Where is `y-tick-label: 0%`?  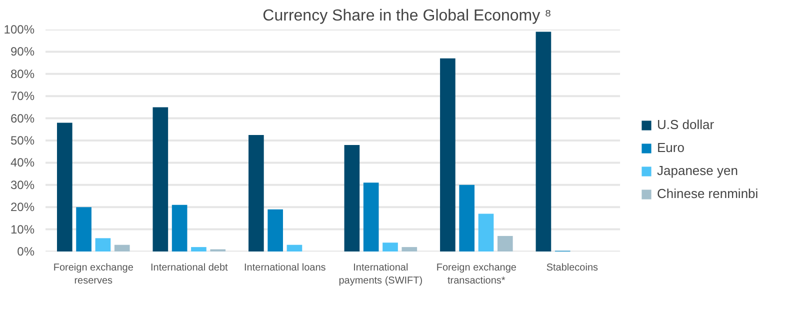
y-tick-label: 0% is located at coordinates (26, 251).